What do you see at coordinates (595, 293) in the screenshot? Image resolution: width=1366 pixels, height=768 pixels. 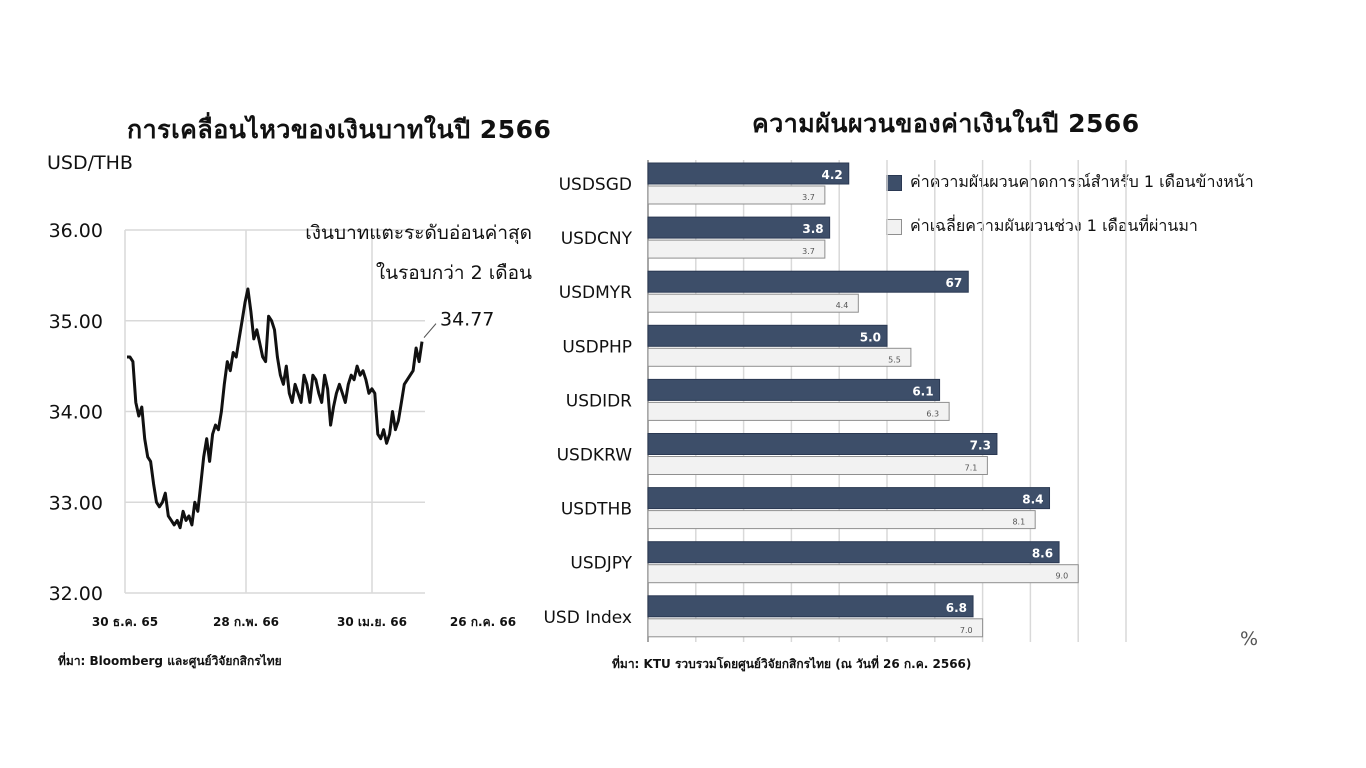 I see `bar-chart-category-label: USDMYR` at bounding box center [595, 293].